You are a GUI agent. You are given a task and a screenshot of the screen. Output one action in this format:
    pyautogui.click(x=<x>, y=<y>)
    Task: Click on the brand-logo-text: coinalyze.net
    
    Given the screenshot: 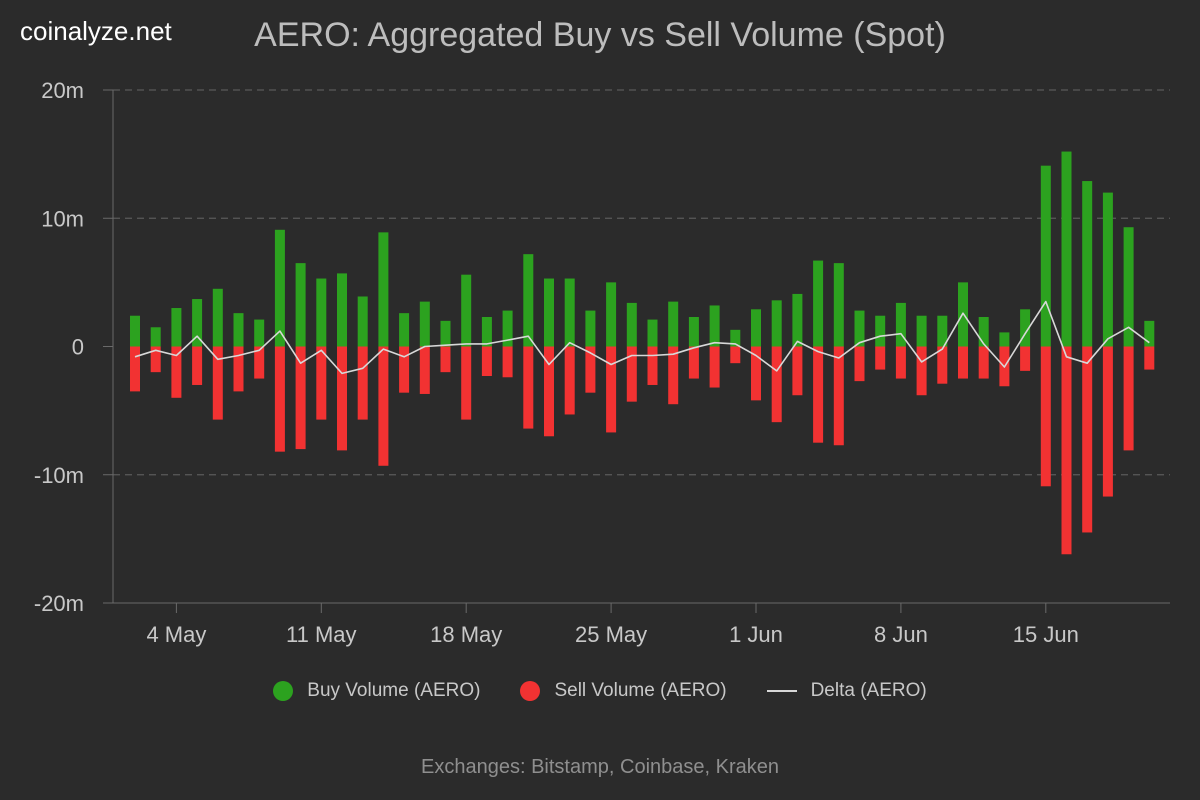 What is the action you would take?
    pyautogui.click(x=96, y=31)
    